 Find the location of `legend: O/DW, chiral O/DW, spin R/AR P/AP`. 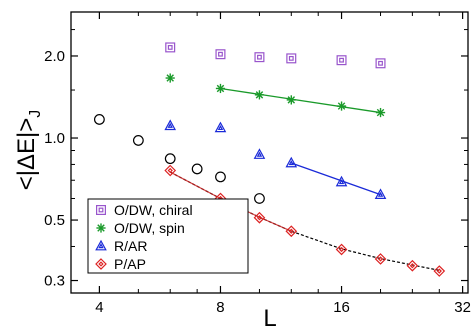

legend: O/DW, chiral O/DW, spin R/AR P/AP is located at coordinates (168, 236).